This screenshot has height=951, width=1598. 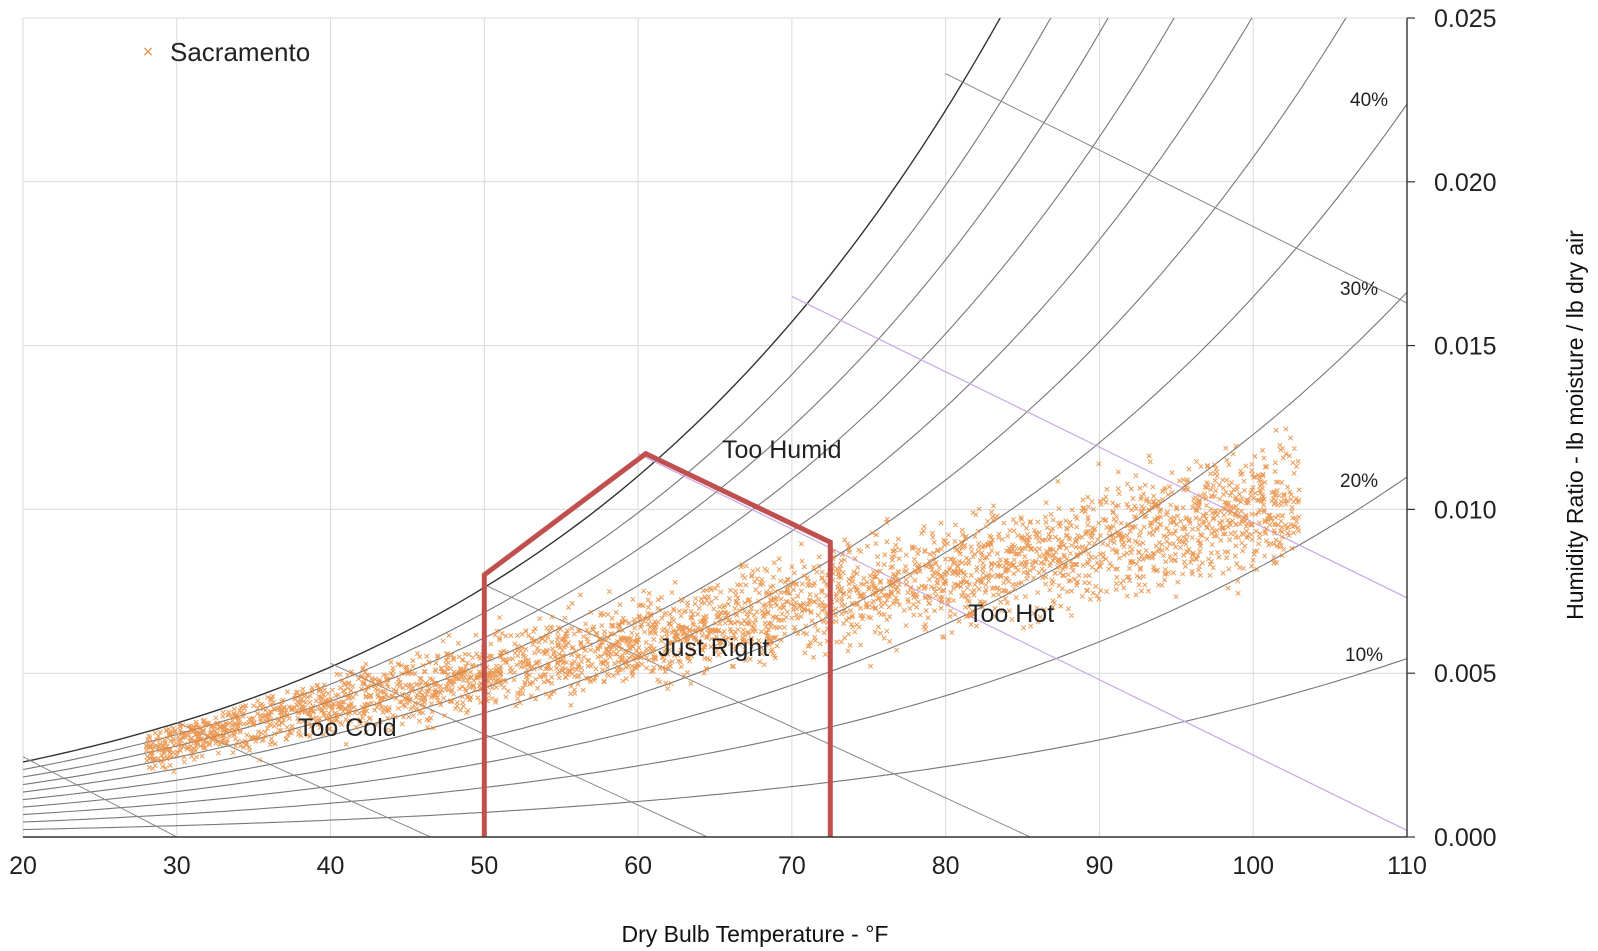 I want to click on x-tick-label: 50, so click(x=484, y=866).